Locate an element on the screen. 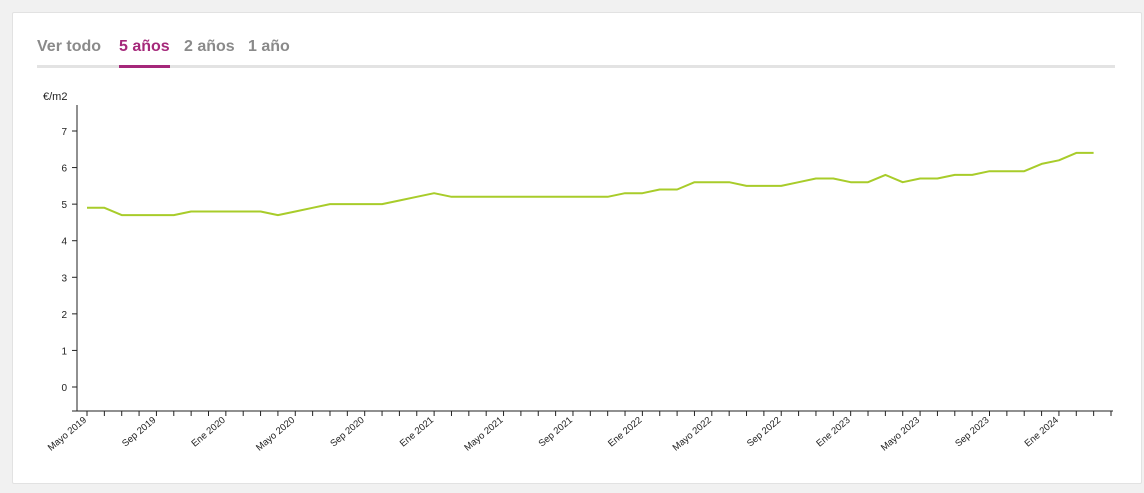 This screenshot has height=493, width=1144. series-line is located at coordinates (590, 184).